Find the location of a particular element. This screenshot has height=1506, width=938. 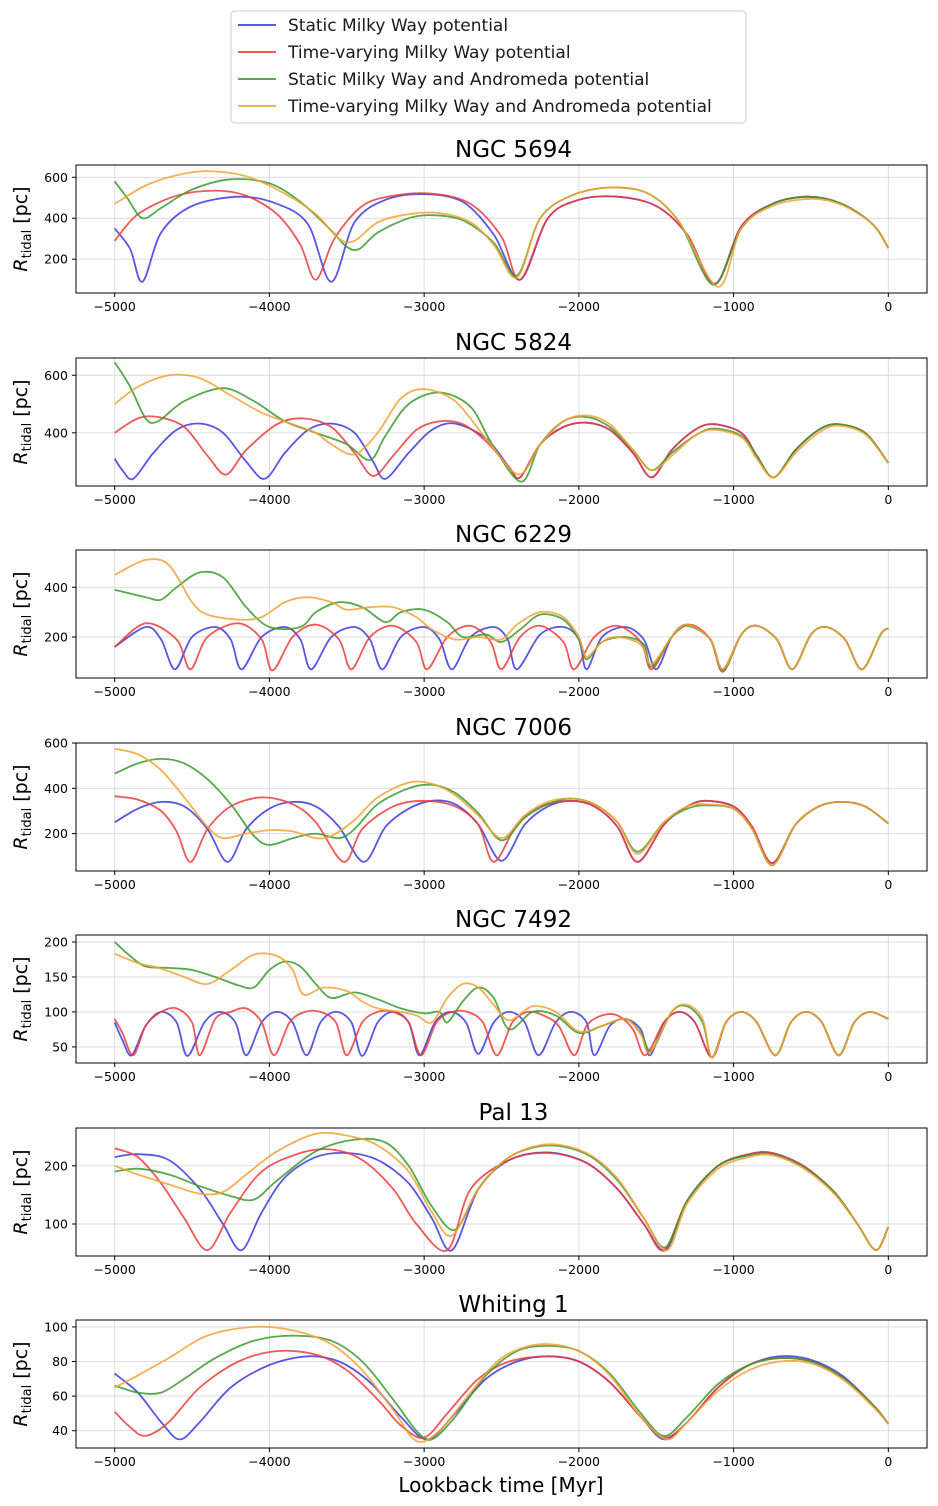

legend-frame is located at coordinates (488, 67).